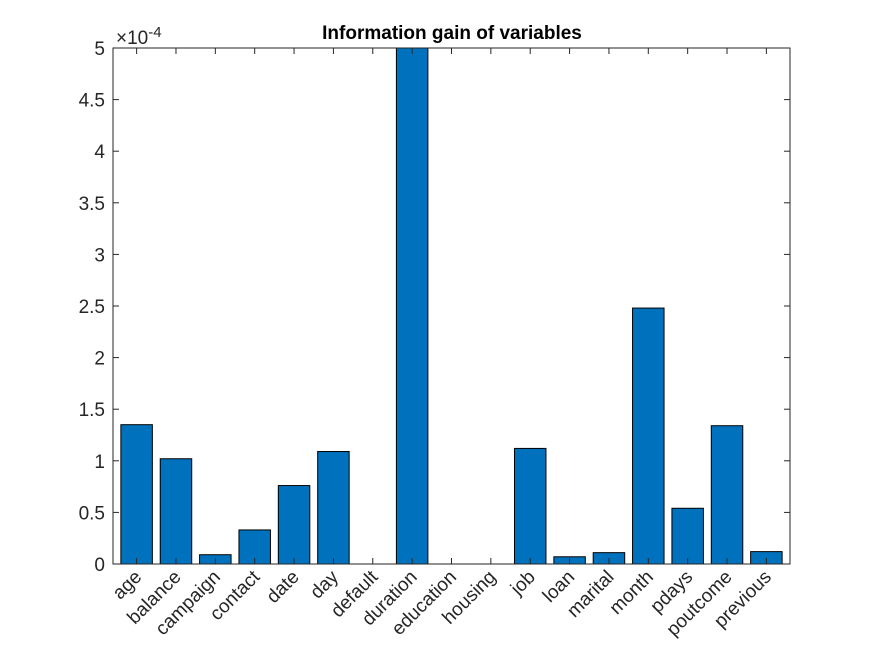 This screenshot has width=875, height=656. Describe the element at coordinates (412, 306) in the screenshot. I see `bar-duration` at that location.